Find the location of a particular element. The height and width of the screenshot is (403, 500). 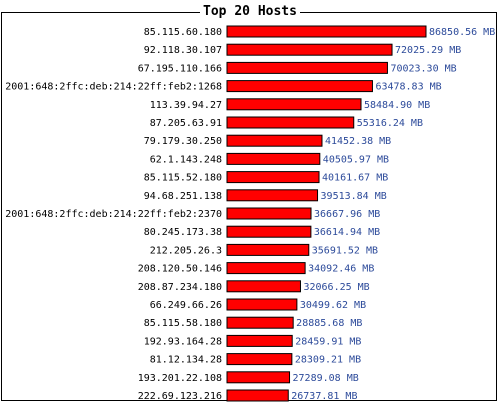

value-label: 86850.56 MB is located at coordinates (462, 32).